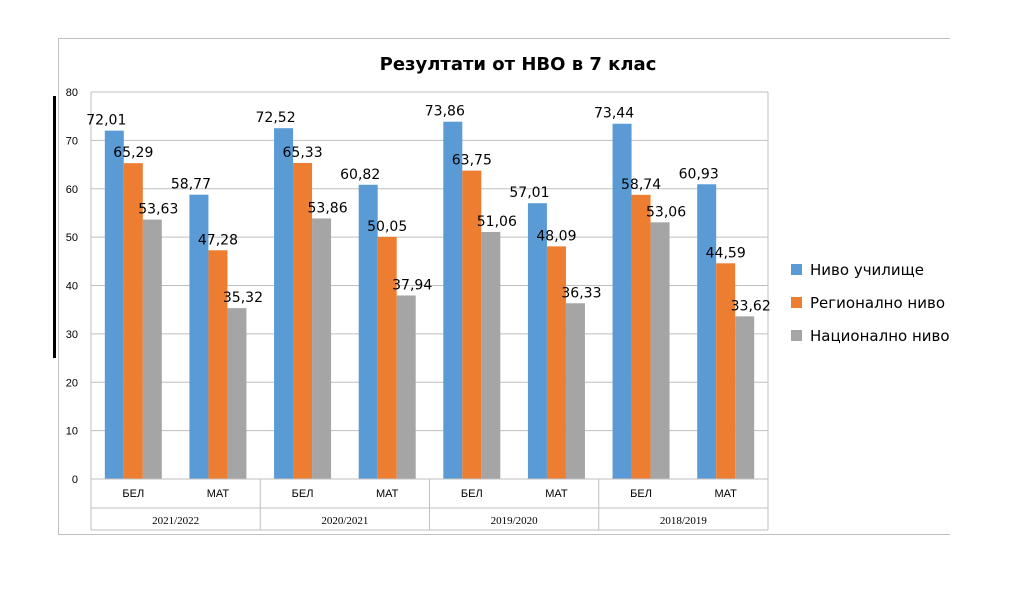 This screenshot has height=595, width=1024. What do you see at coordinates (191, 185) in the screenshot?
I see `data-label: 58,77` at bounding box center [191, 185].